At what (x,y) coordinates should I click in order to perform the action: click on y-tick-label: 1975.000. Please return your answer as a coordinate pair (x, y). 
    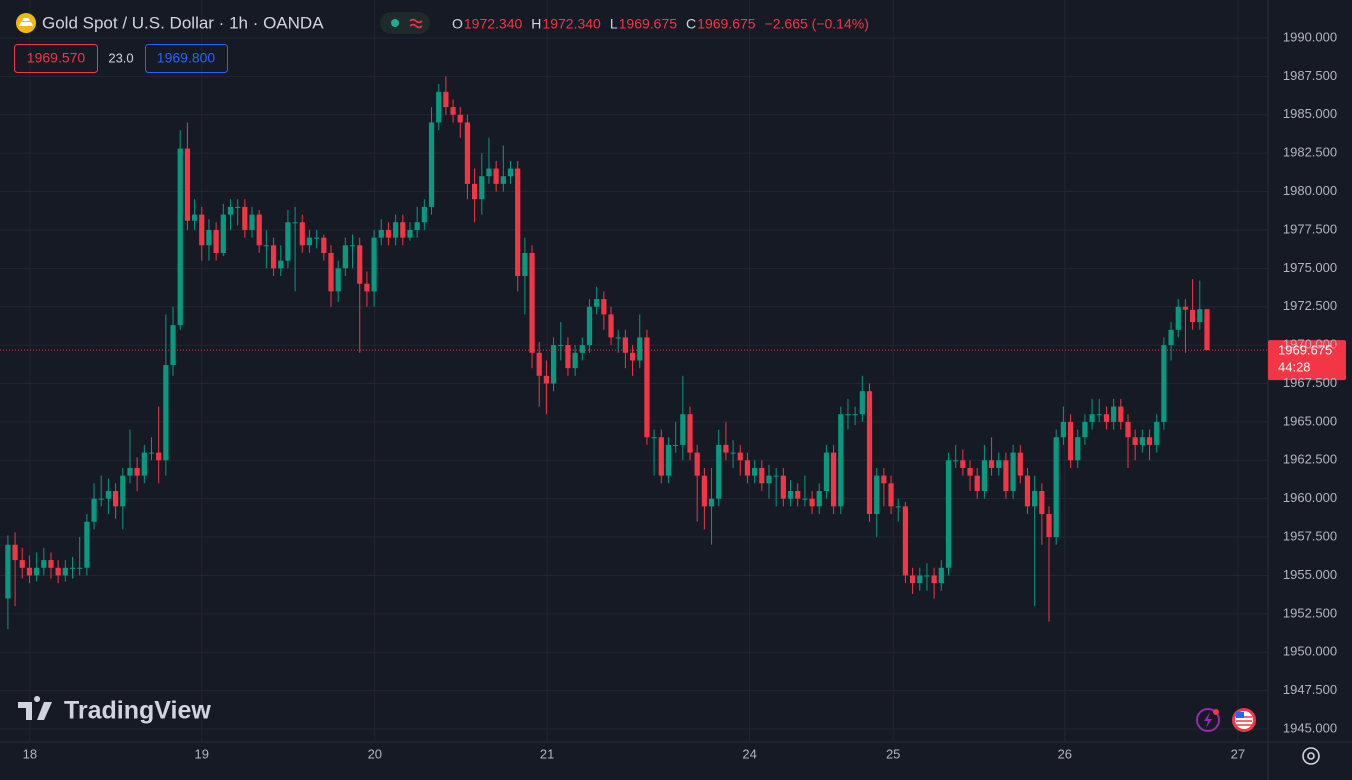
    Looking at the image, I should click on (1310, 267).